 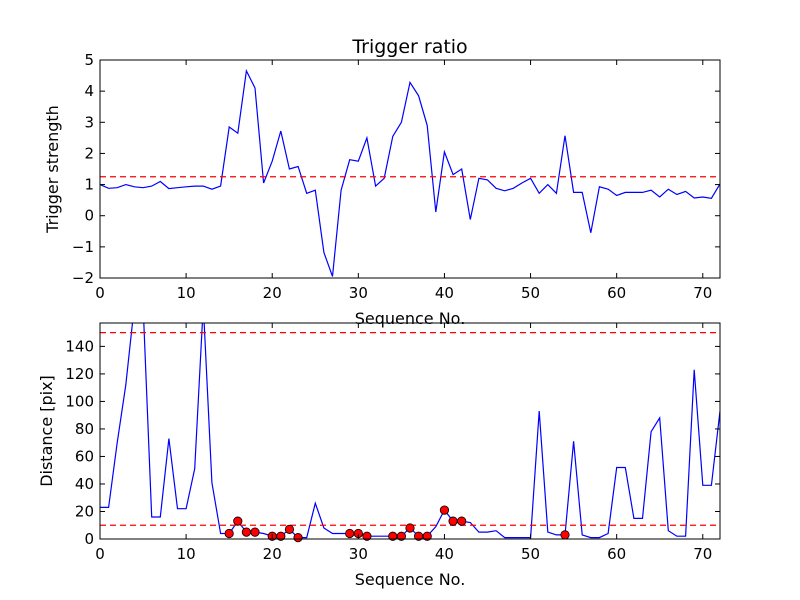 What do you see at coordinates (83, 278) in the screenshot?
I see `y-tick-label: −2` at bounding box center [83, 278].